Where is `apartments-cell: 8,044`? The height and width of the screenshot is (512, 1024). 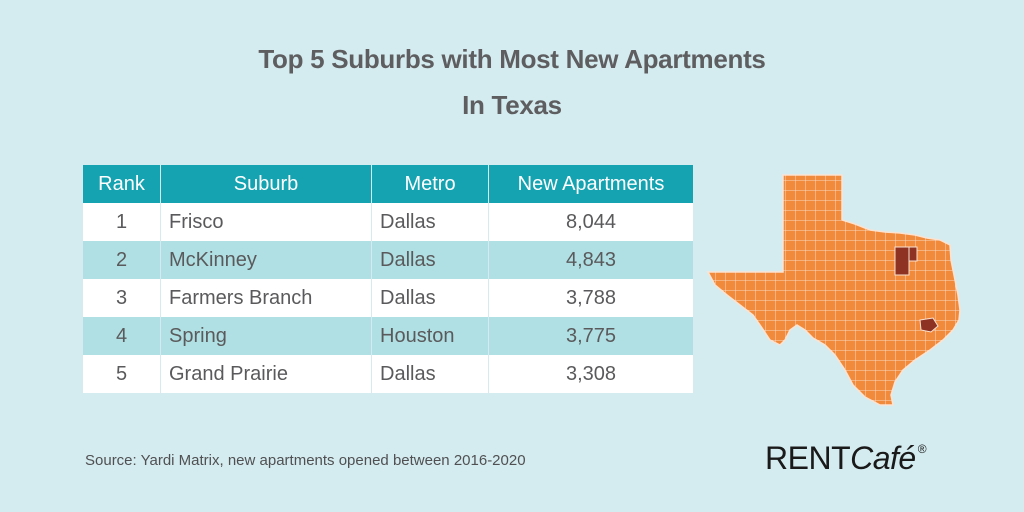
apartments-cell: 8,044 is located at coordinates (590, 222).